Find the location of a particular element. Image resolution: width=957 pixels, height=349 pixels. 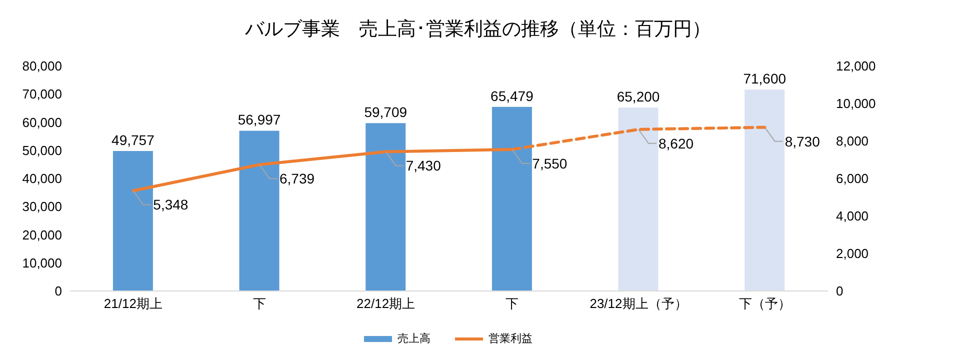

data-label: 8,620 is located at coordinates (676, 143).